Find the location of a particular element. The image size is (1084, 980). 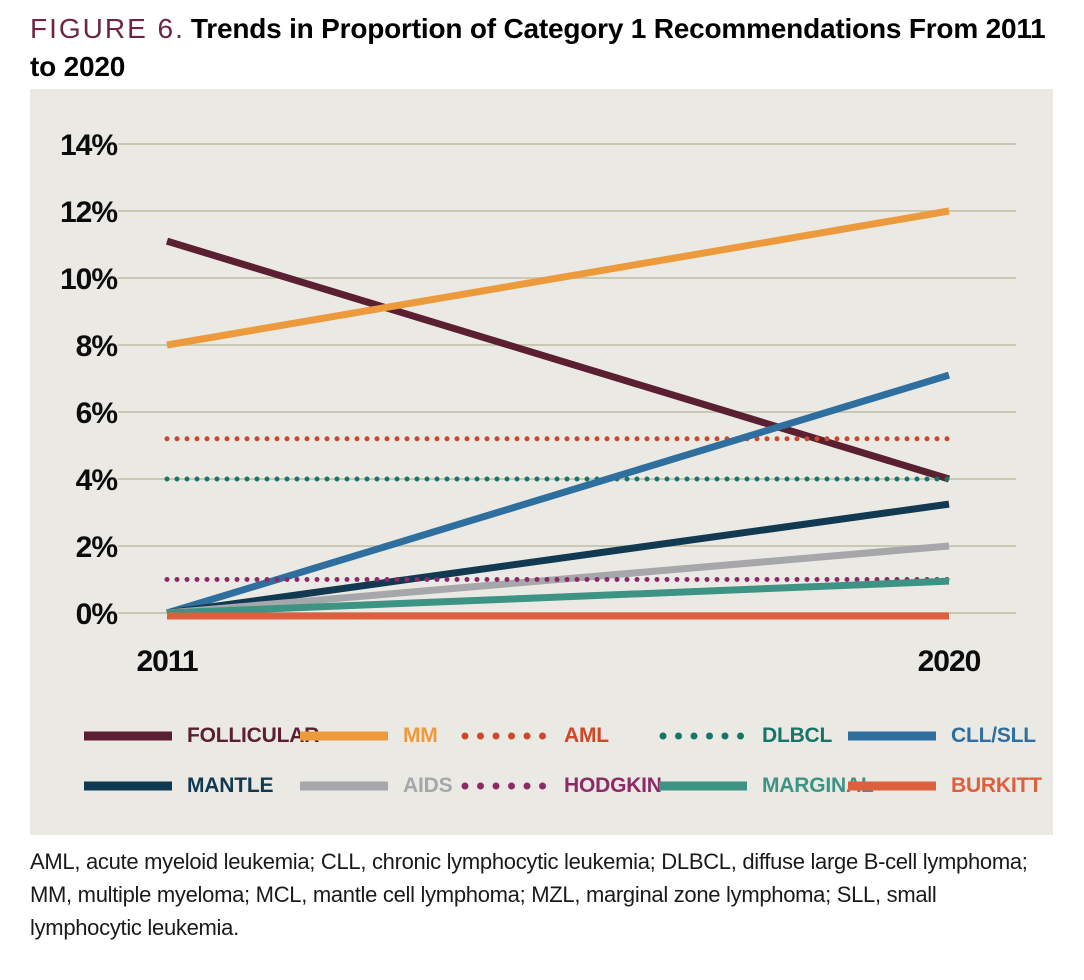

y-tick-label: 12% is located at coordinates (88, 212).